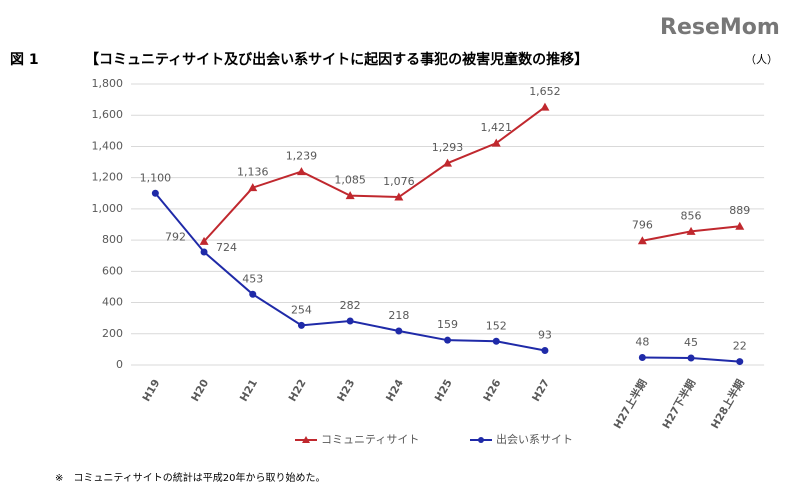  I want to click on x-tick-label: H20, so click(200, 390).